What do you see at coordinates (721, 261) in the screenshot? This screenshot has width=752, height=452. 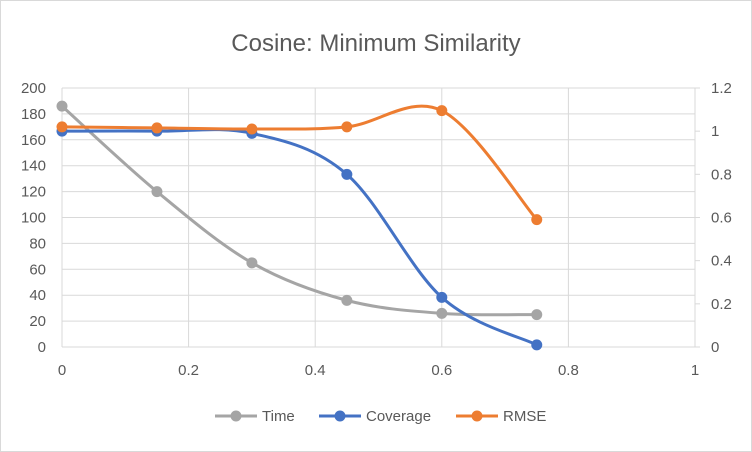 I see `y2-tick-label: 0.4` at bounding box center [721, 261].